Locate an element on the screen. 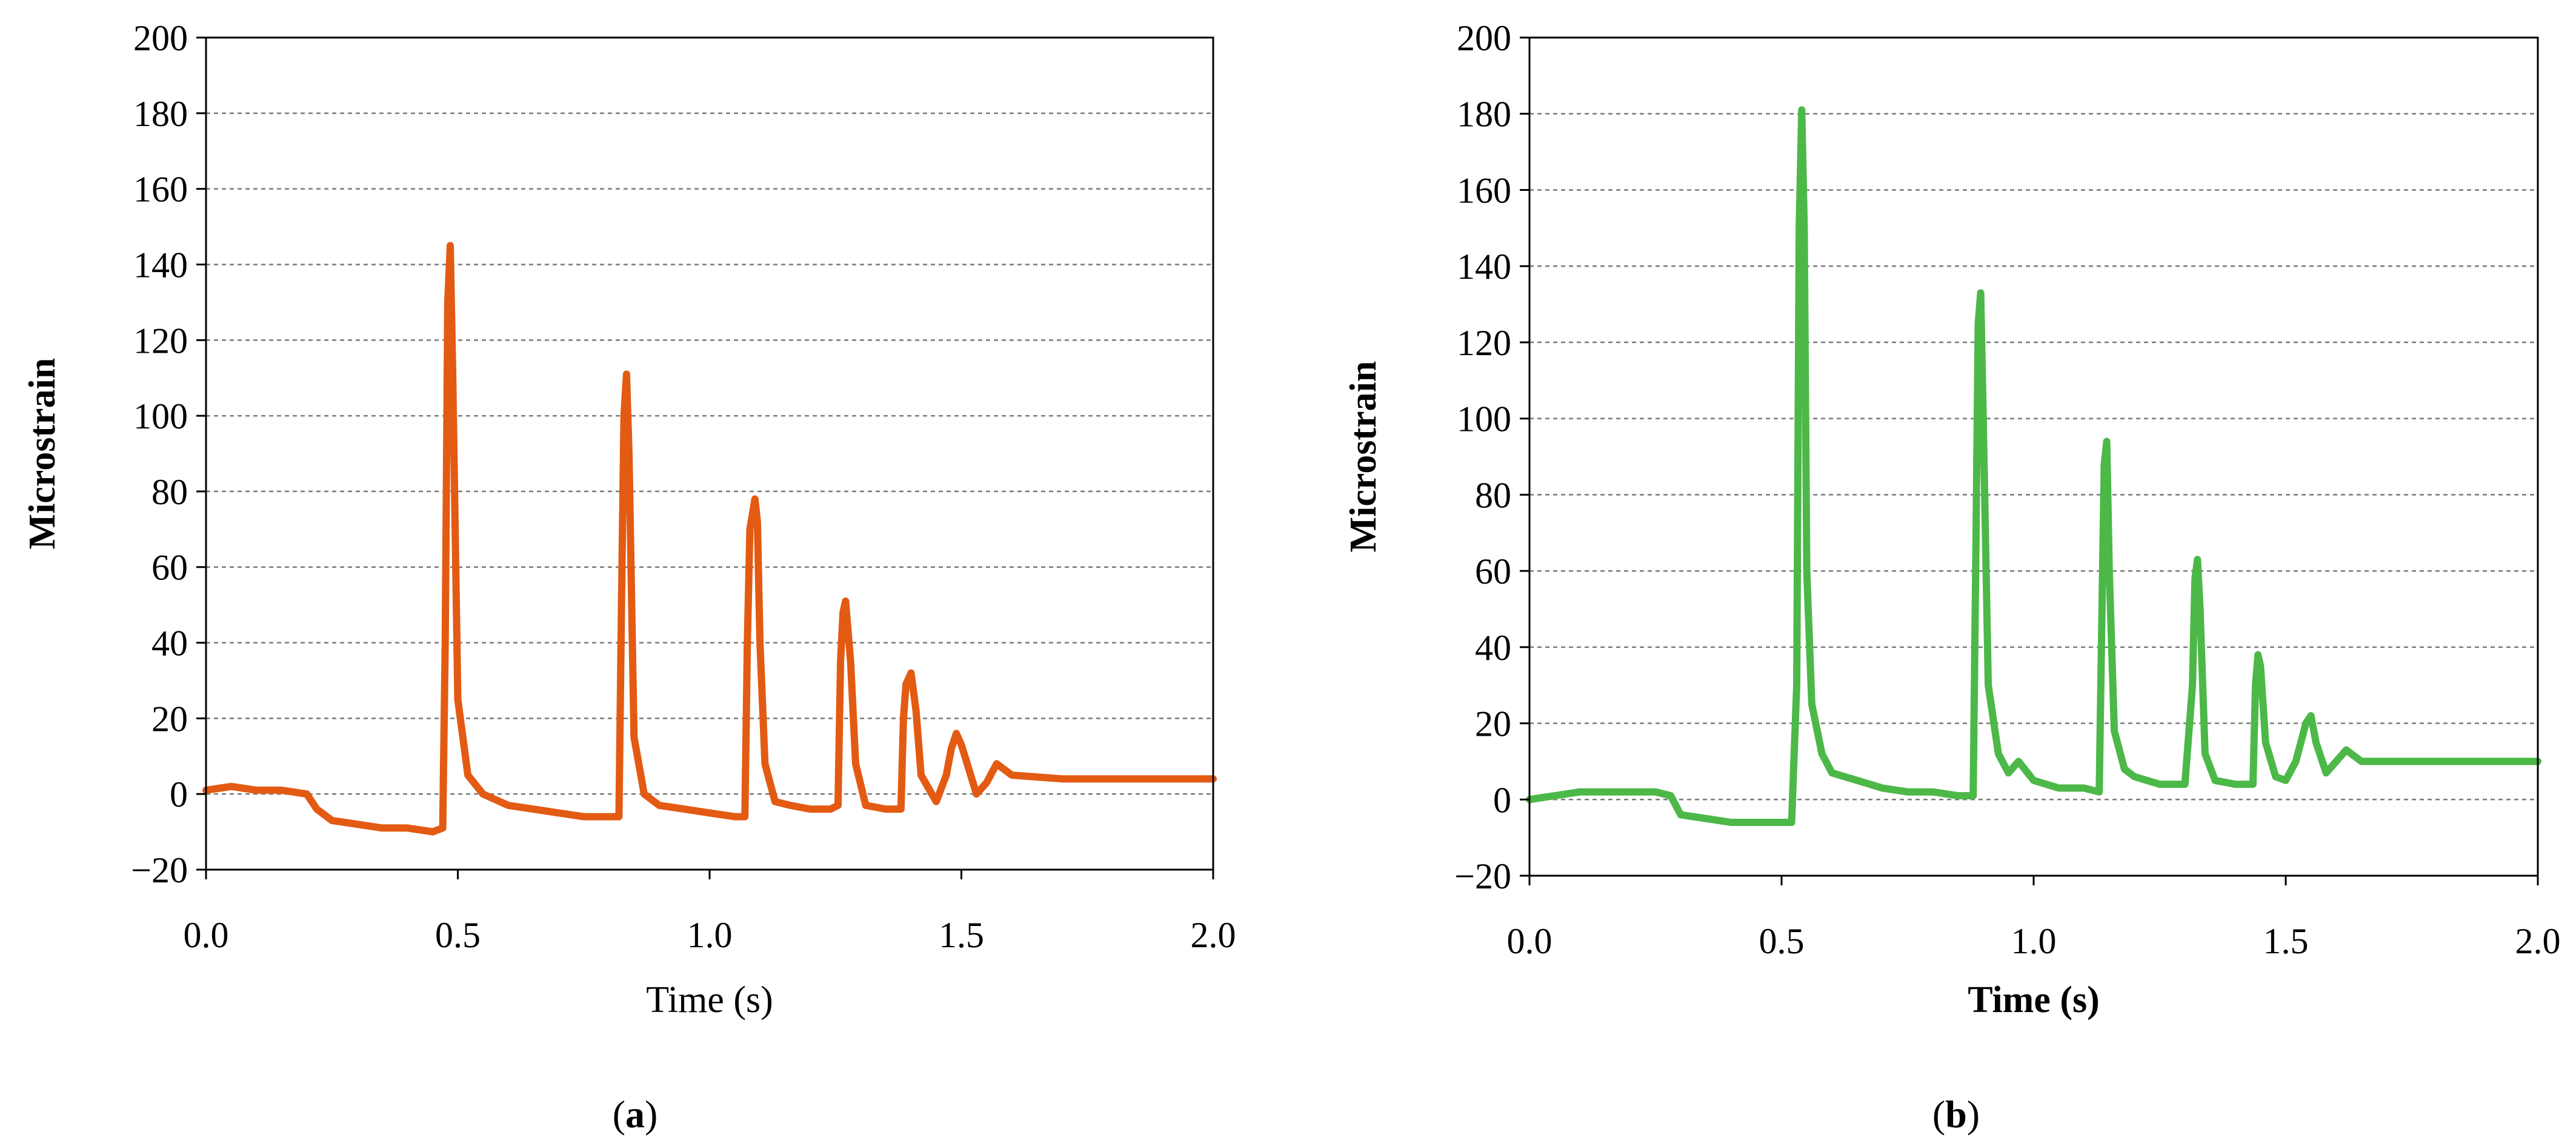 The image size is (2576, 1146). panel-label: (a) is located at coordinates (635, 1114).